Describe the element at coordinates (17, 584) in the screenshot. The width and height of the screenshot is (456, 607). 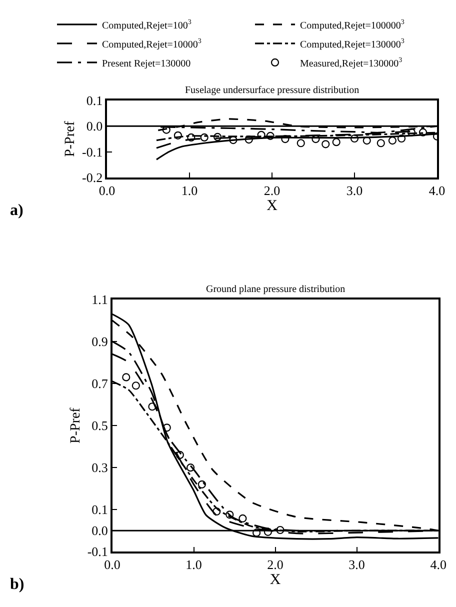
I see `text: b)` at that location.